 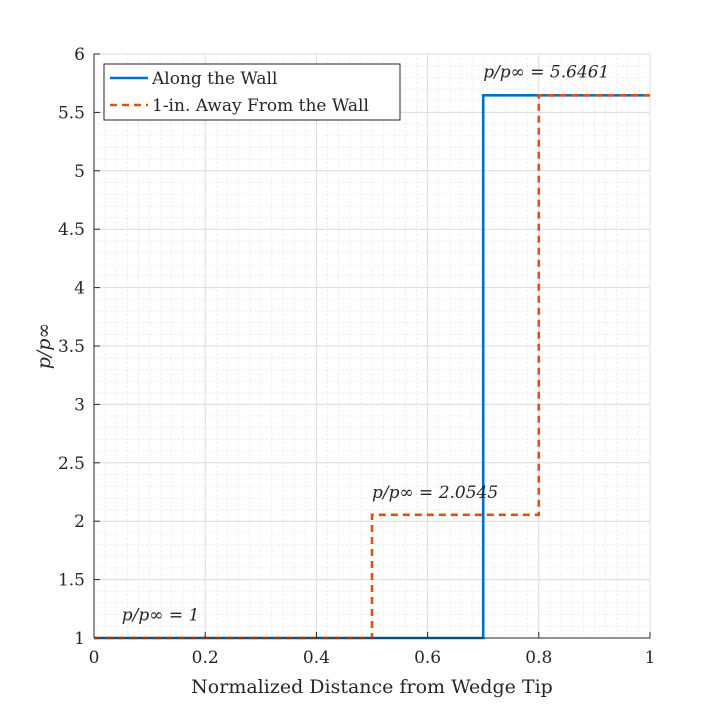 What do you see at coordinates (650, 658) in the screenshot?
I see `x-tick-label: 1` at bounding box center [650, 658].